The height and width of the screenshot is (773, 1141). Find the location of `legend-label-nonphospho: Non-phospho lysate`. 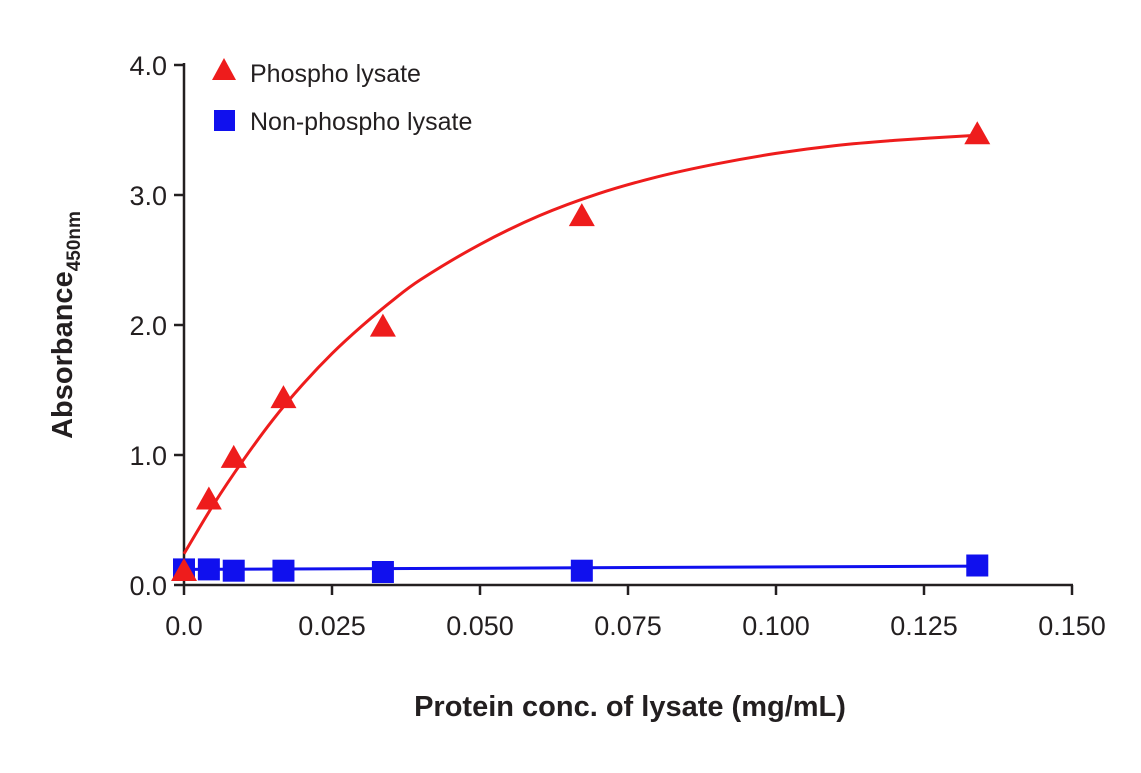

legend-label-nonphospho: Non-phospho lysate is located at coordinates (361, 122).